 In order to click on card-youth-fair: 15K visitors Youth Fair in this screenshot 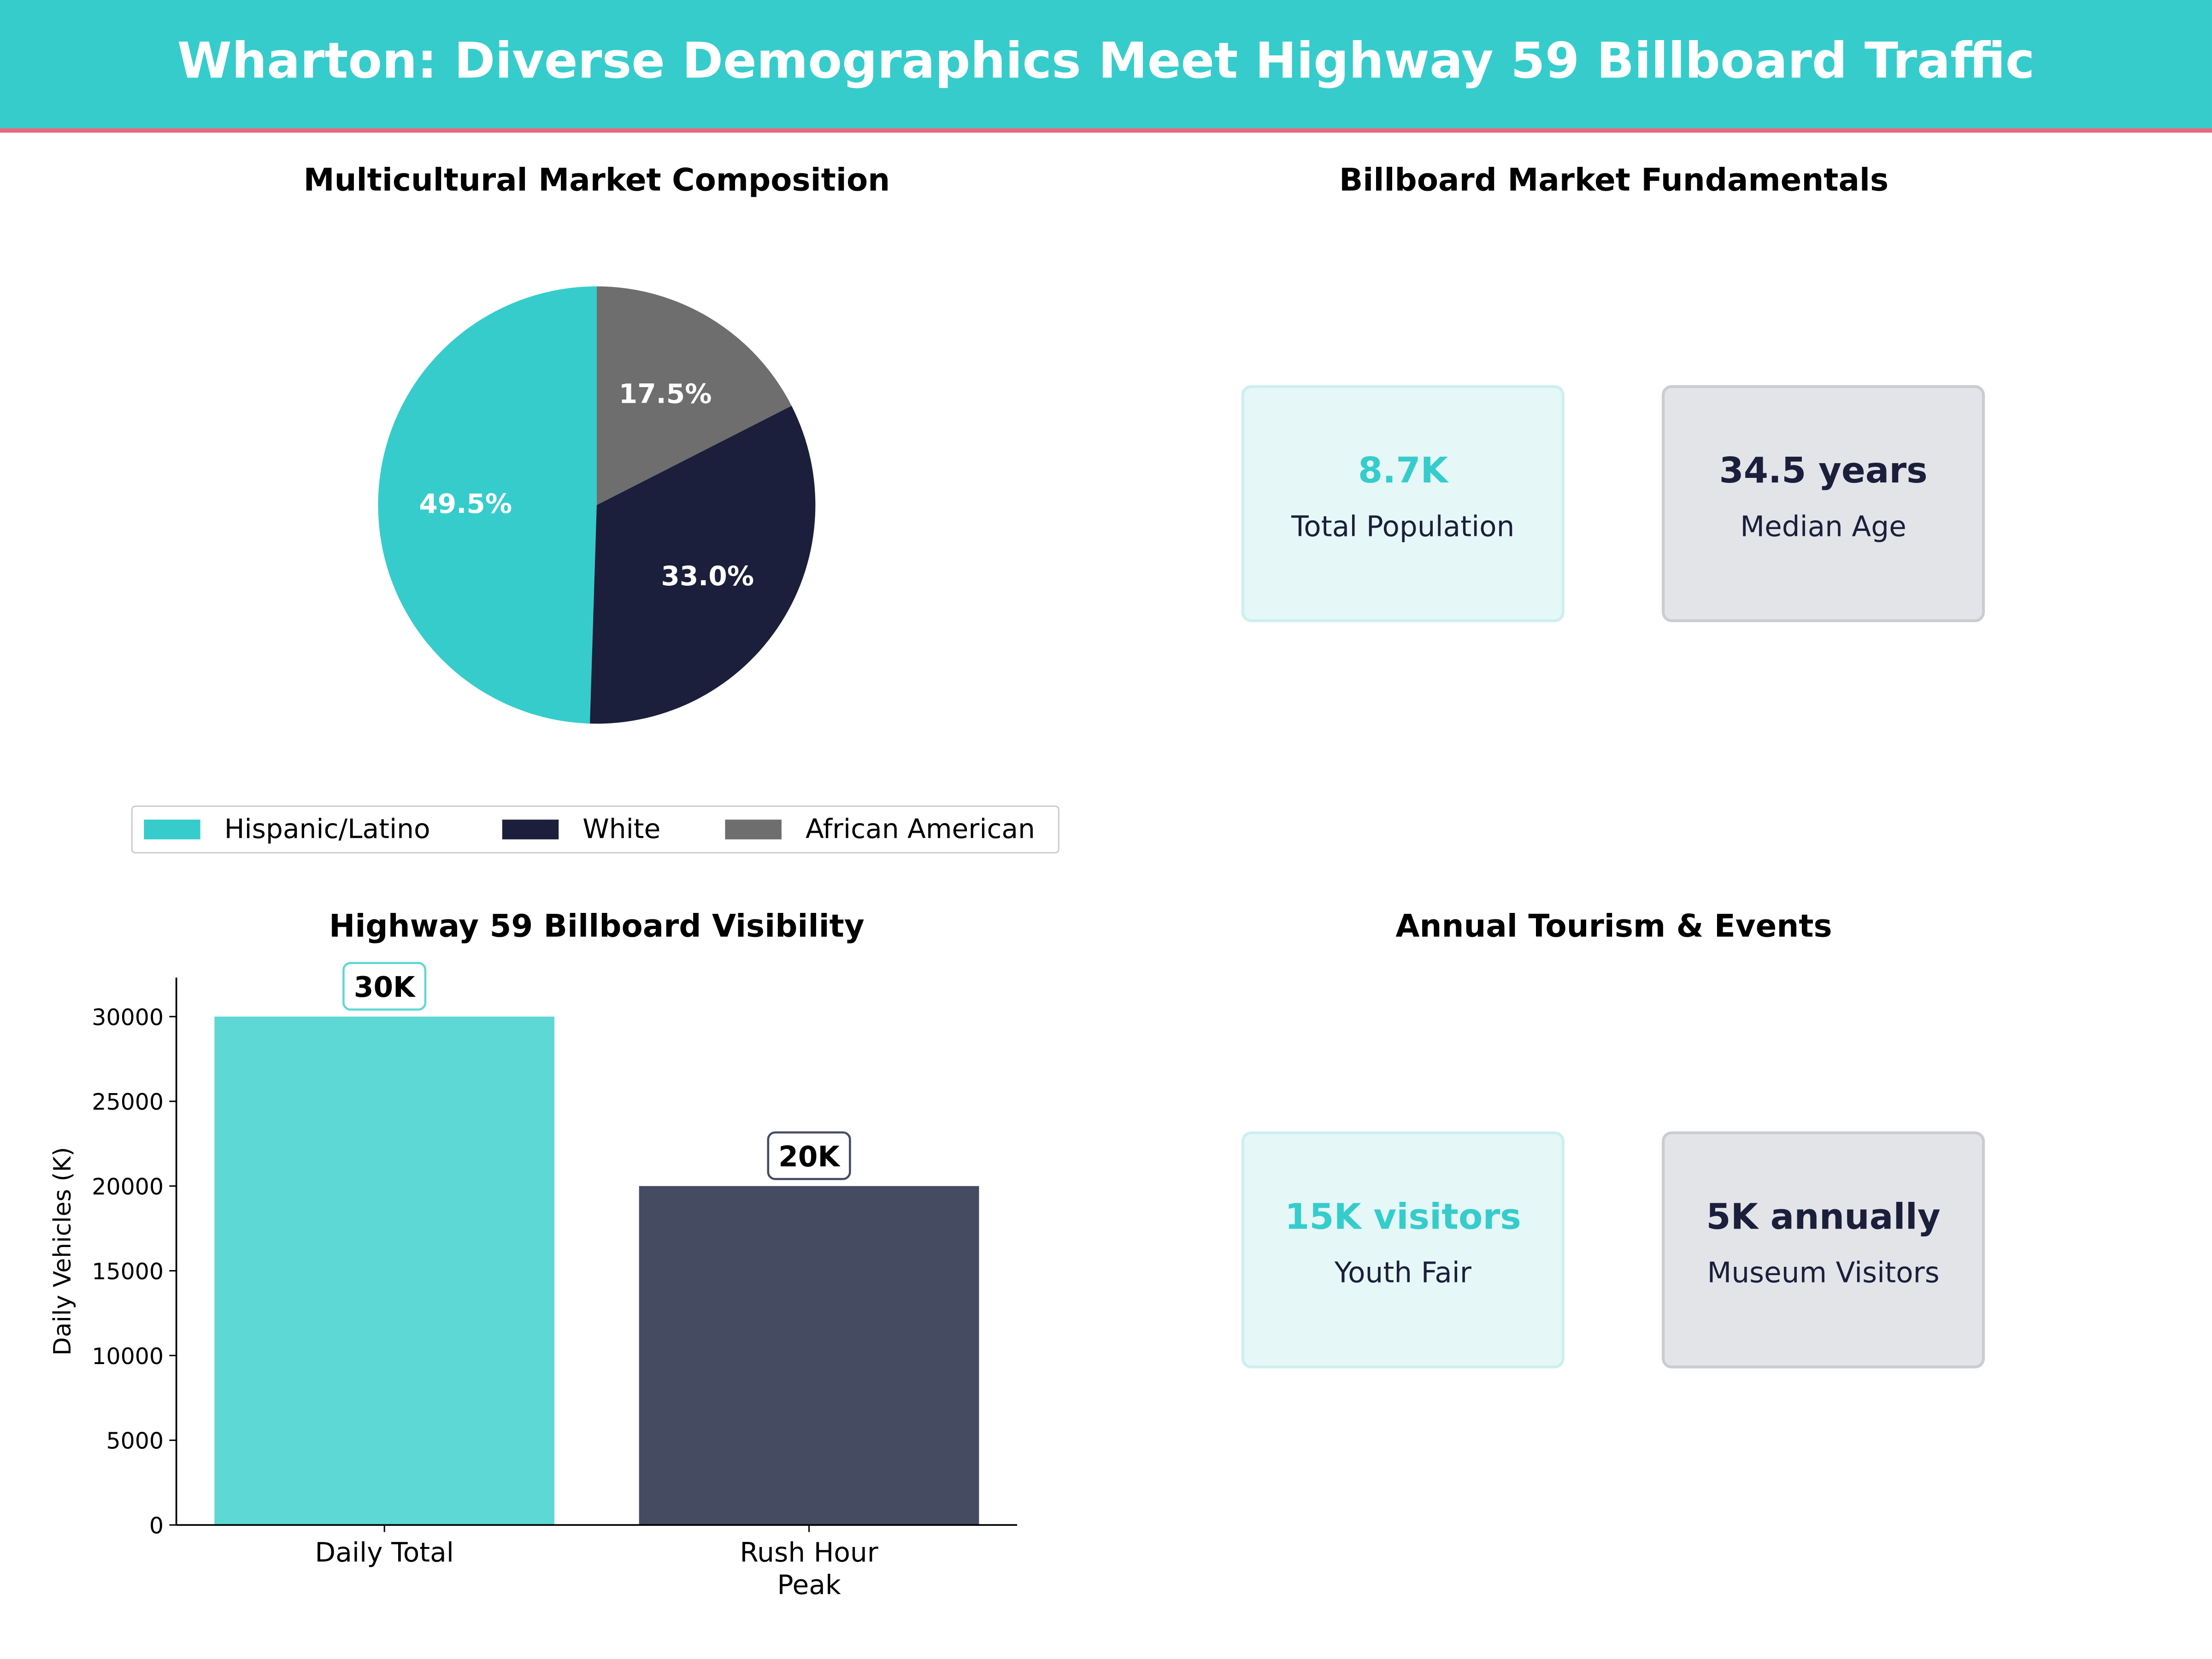, I will do `click(1403, 1250)`.